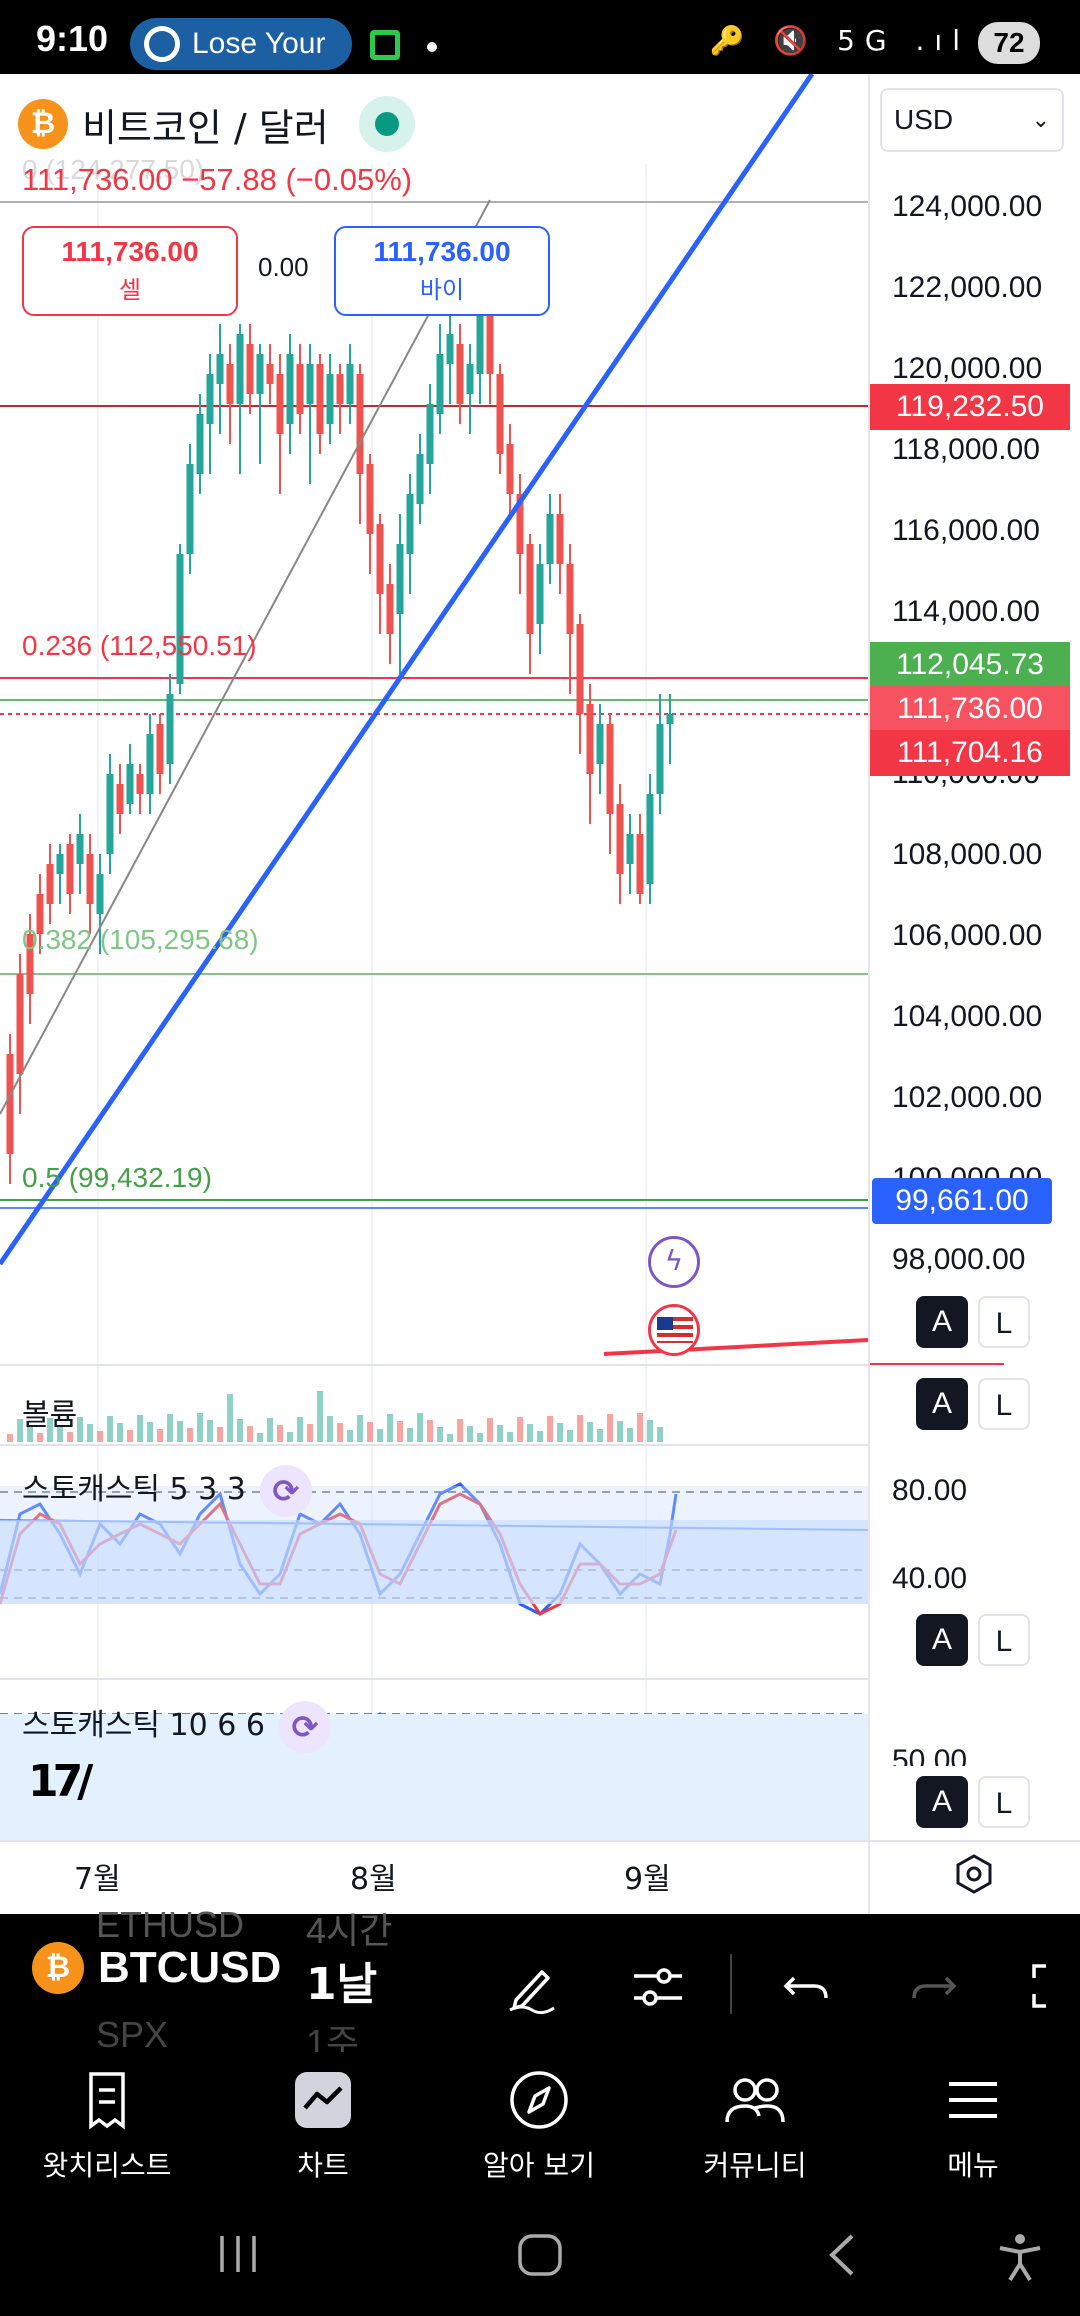  I want to click on nav-chart: 차트, so click(323, 2125).